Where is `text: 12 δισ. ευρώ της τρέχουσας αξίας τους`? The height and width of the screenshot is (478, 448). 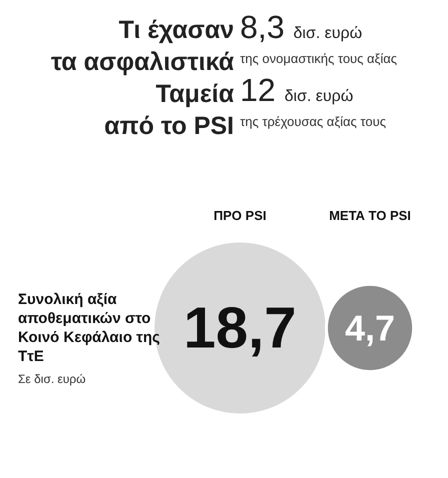 text: 12 δισ. ευρώ της τρέχουσας αξίας τους is located at coordinates (313, 101).